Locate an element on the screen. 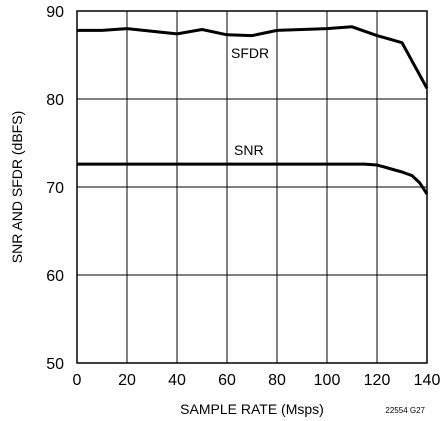  x-tick-label-40: 40 is located at coordinates (177, 380).